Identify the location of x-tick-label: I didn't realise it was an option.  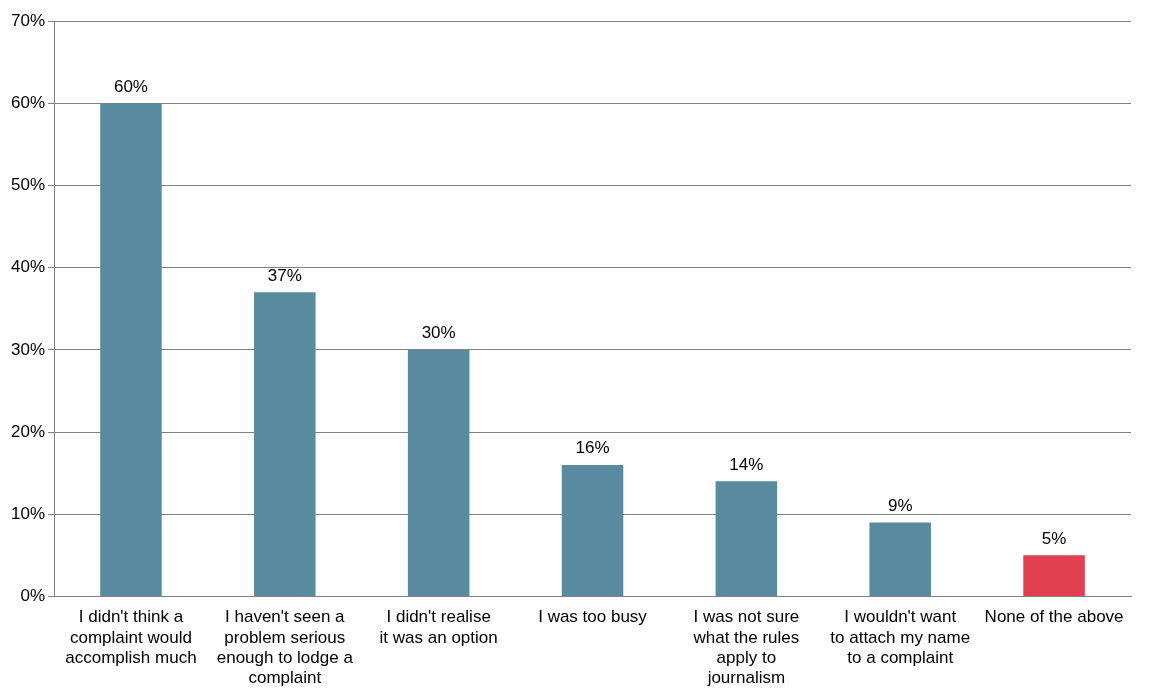
(438, 627).